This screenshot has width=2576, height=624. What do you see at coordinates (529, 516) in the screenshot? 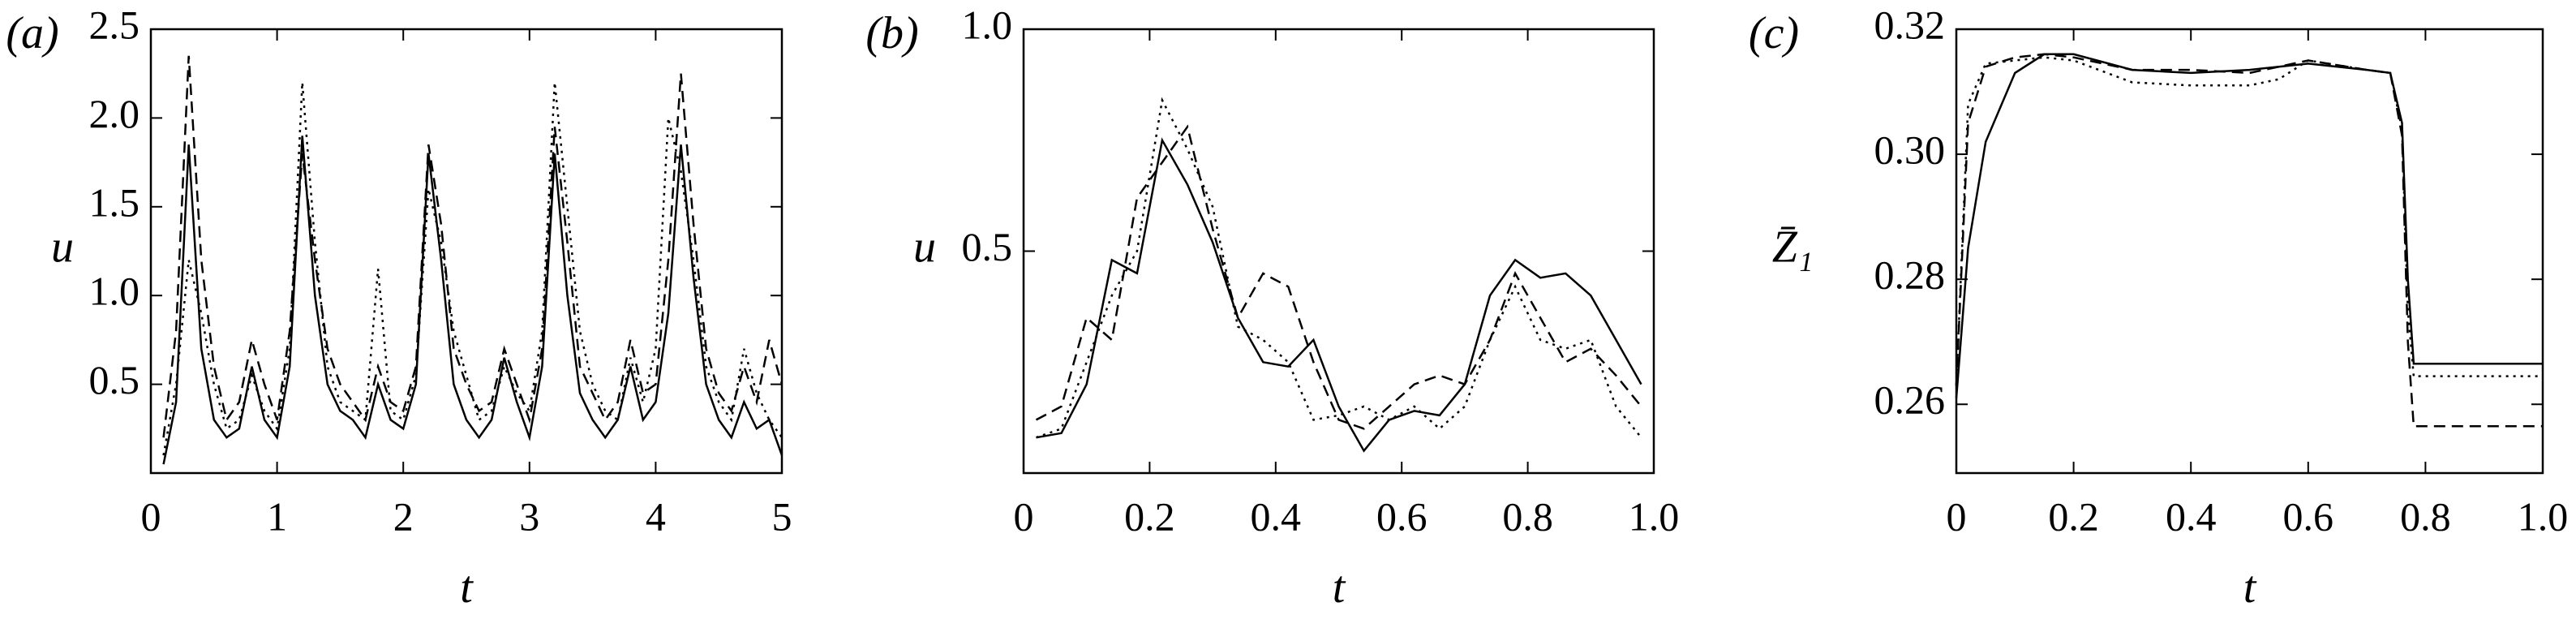
I see `x-tick-label: 3` at bounding box center [529, 516].